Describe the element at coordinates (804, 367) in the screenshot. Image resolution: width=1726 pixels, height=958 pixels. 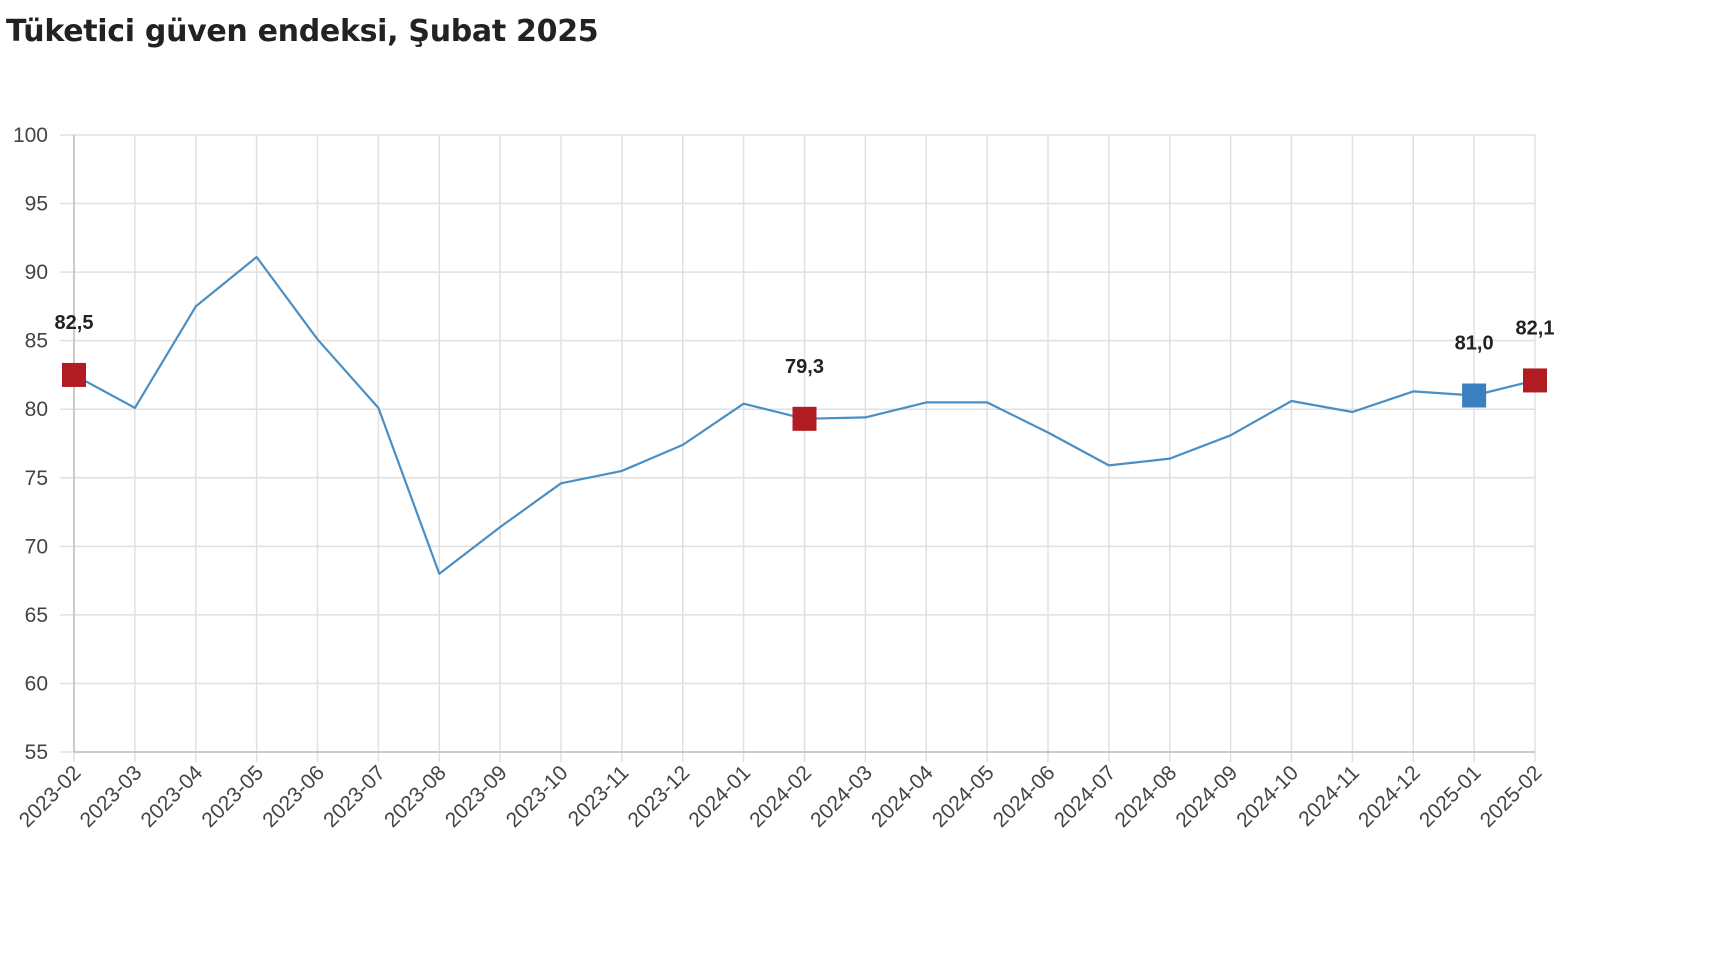
I see `data-label: 79,3` at that location.